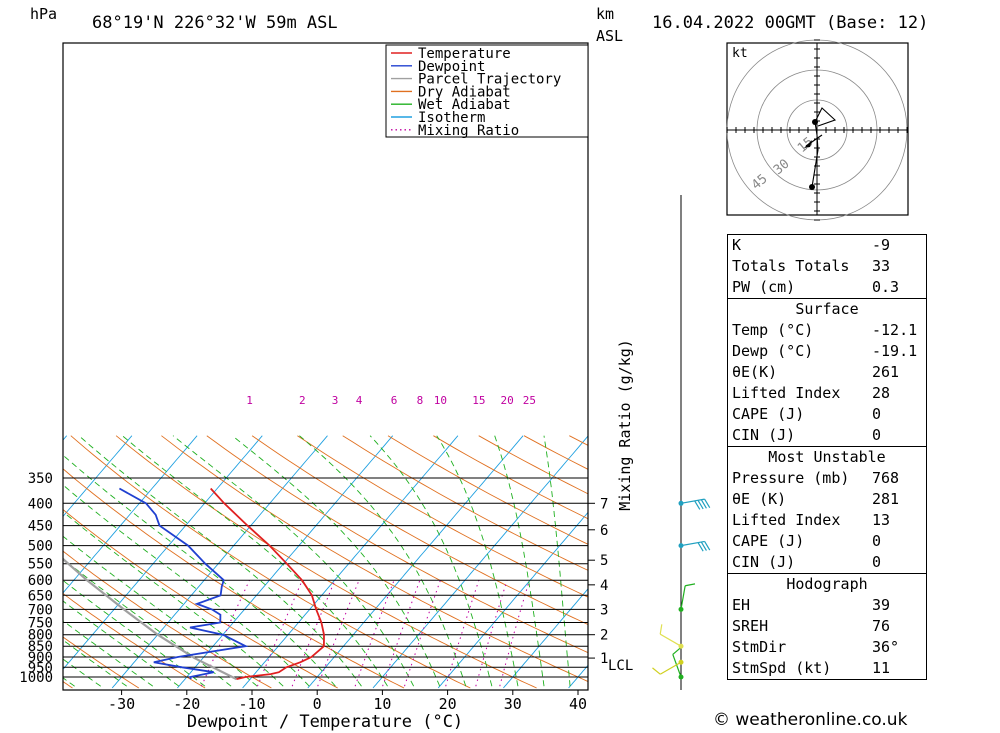  I want to click on k-index-label: K, so click(737, 245).